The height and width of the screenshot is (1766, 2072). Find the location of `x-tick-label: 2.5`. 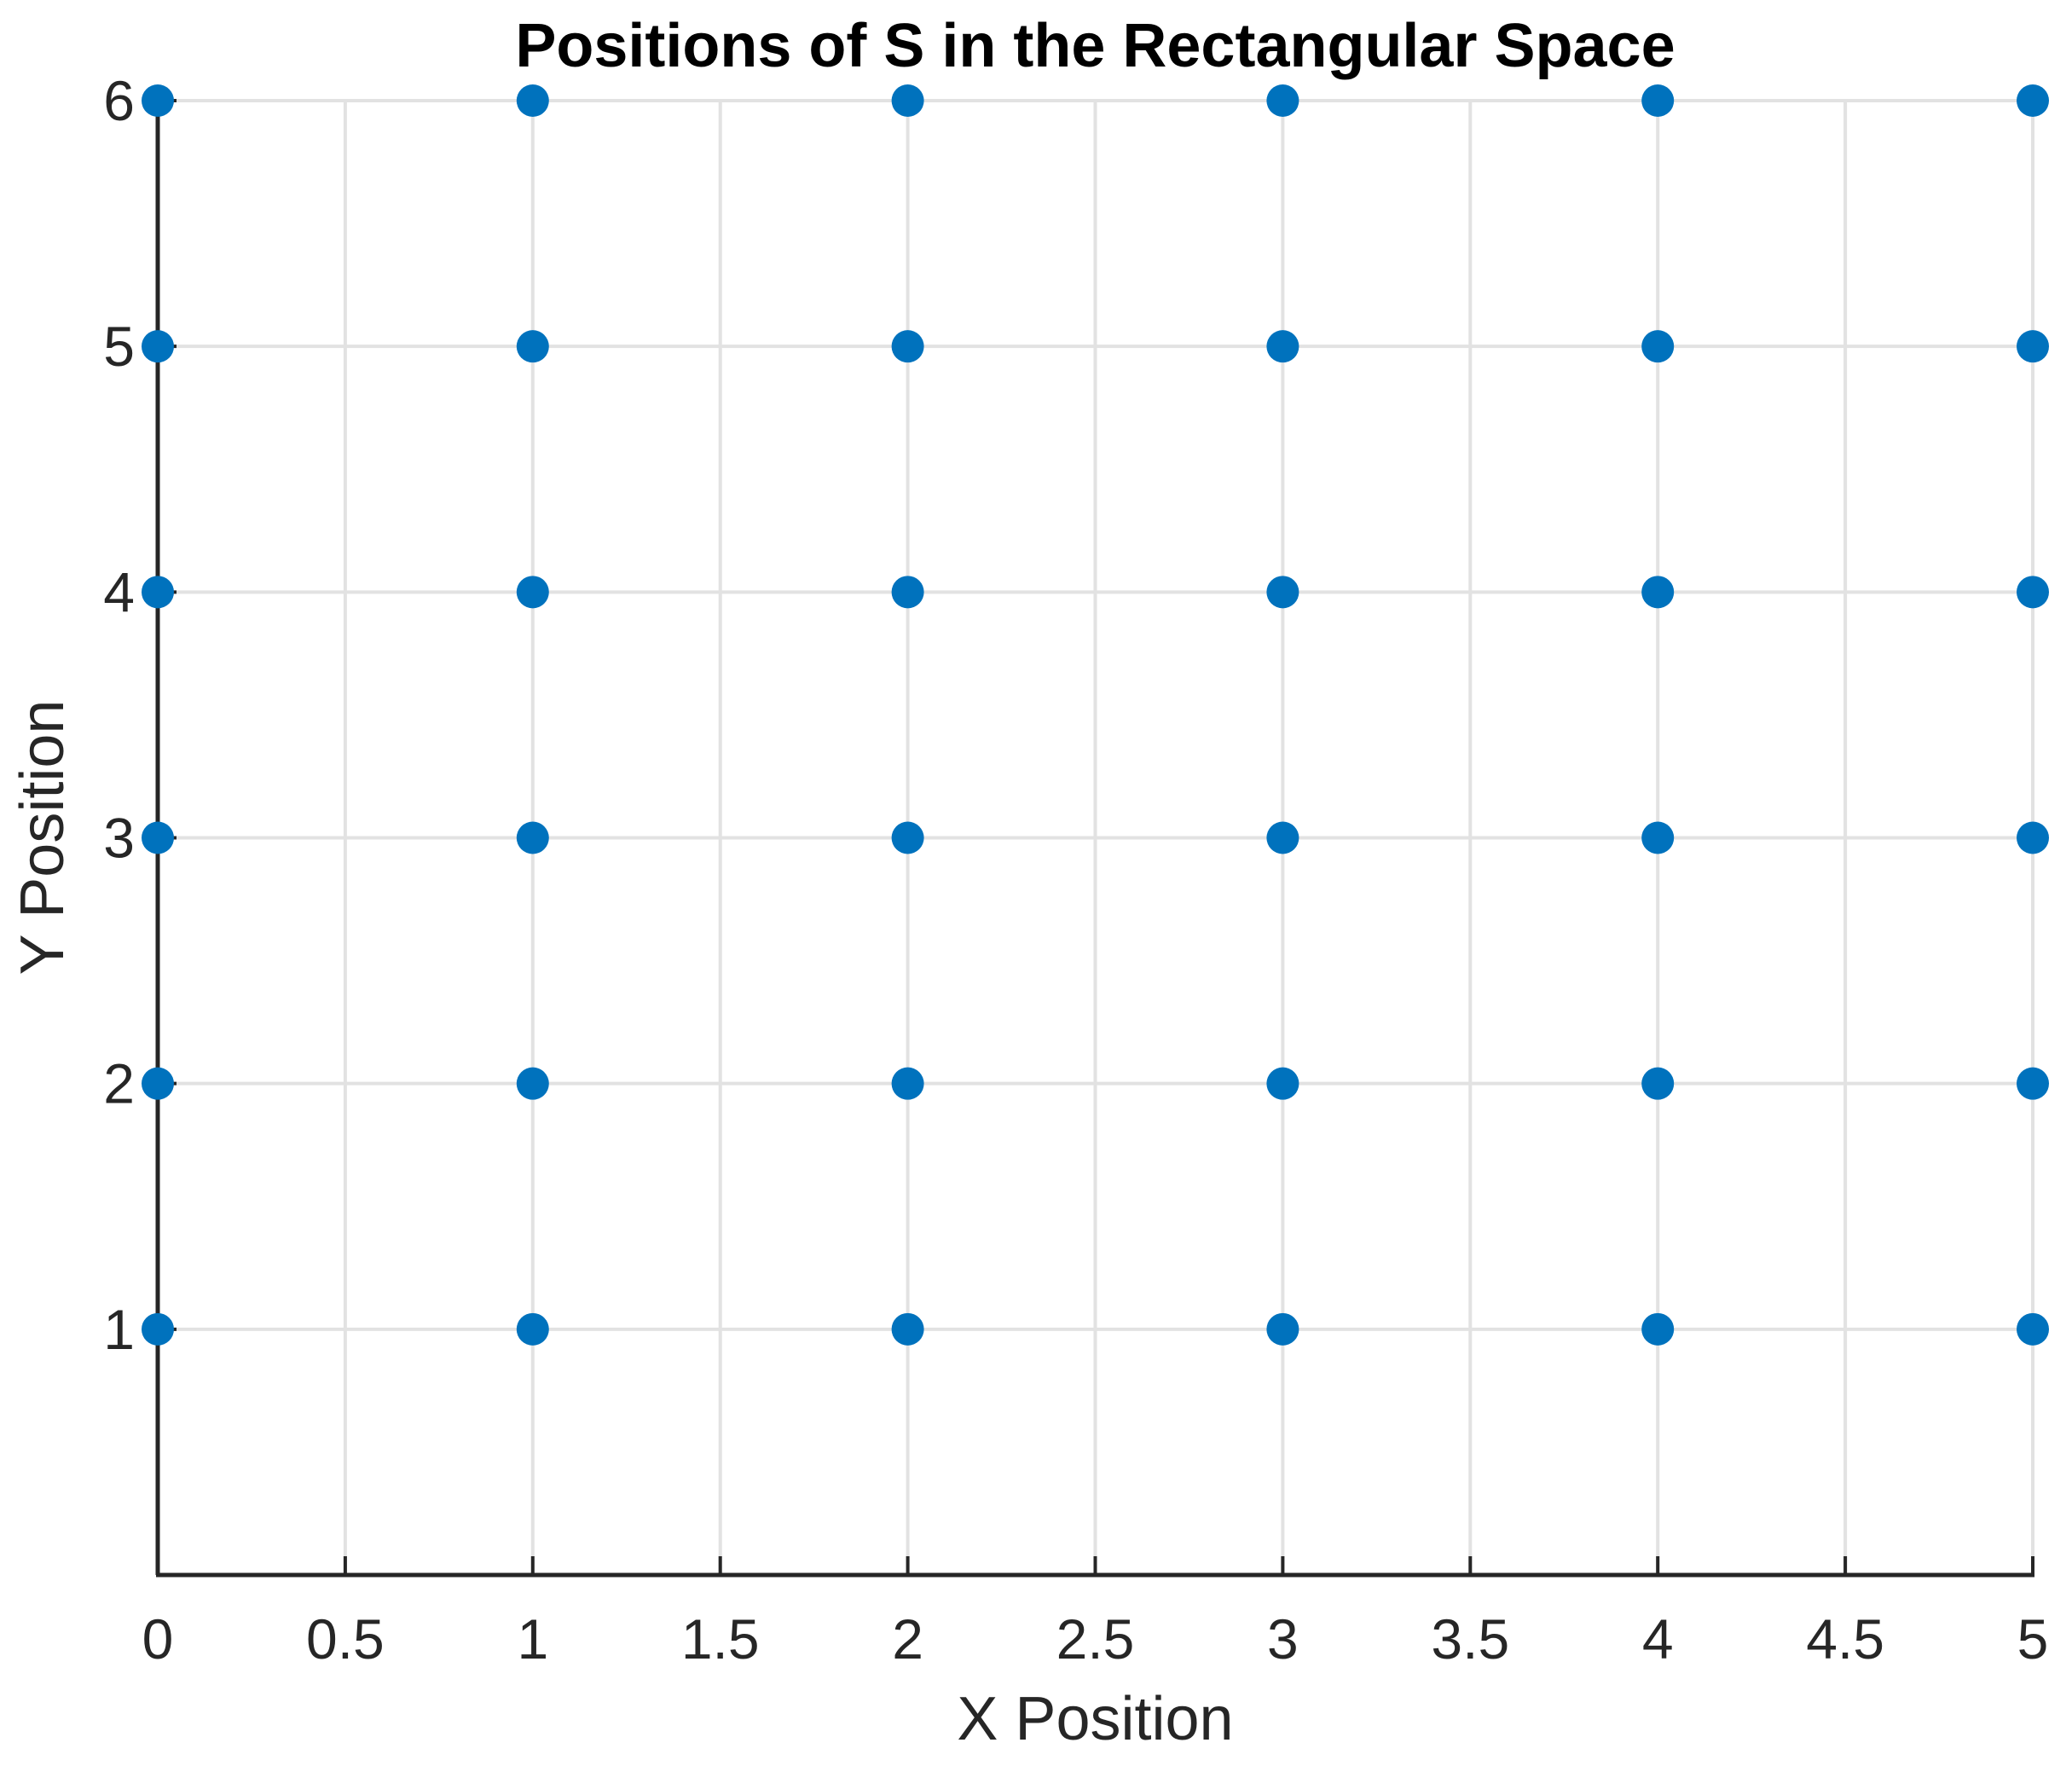

x-tick-label: 2.5 is located at coordinates (1095, 1639).